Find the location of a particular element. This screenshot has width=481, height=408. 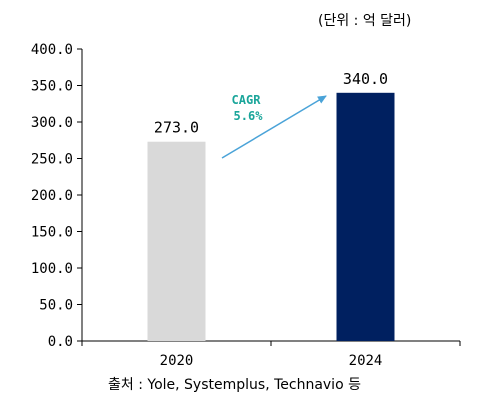

data-label-2024: 340.0 is located at coordinates (365, 79).